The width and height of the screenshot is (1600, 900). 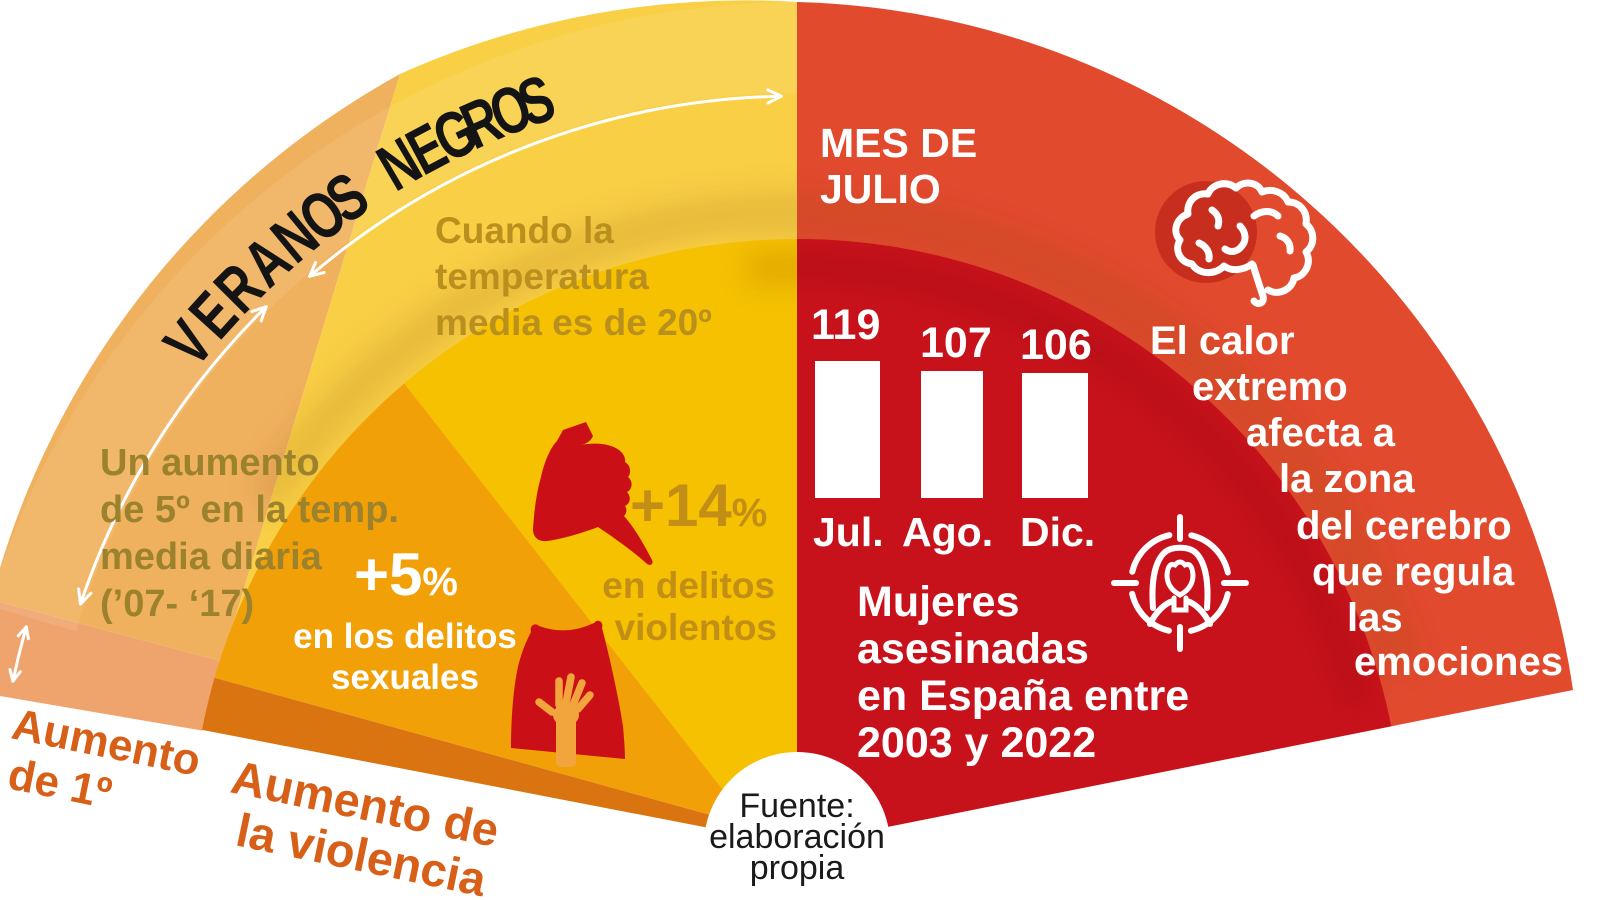 I want to click on svg-text: que regula, so click(x=1413, y=572).